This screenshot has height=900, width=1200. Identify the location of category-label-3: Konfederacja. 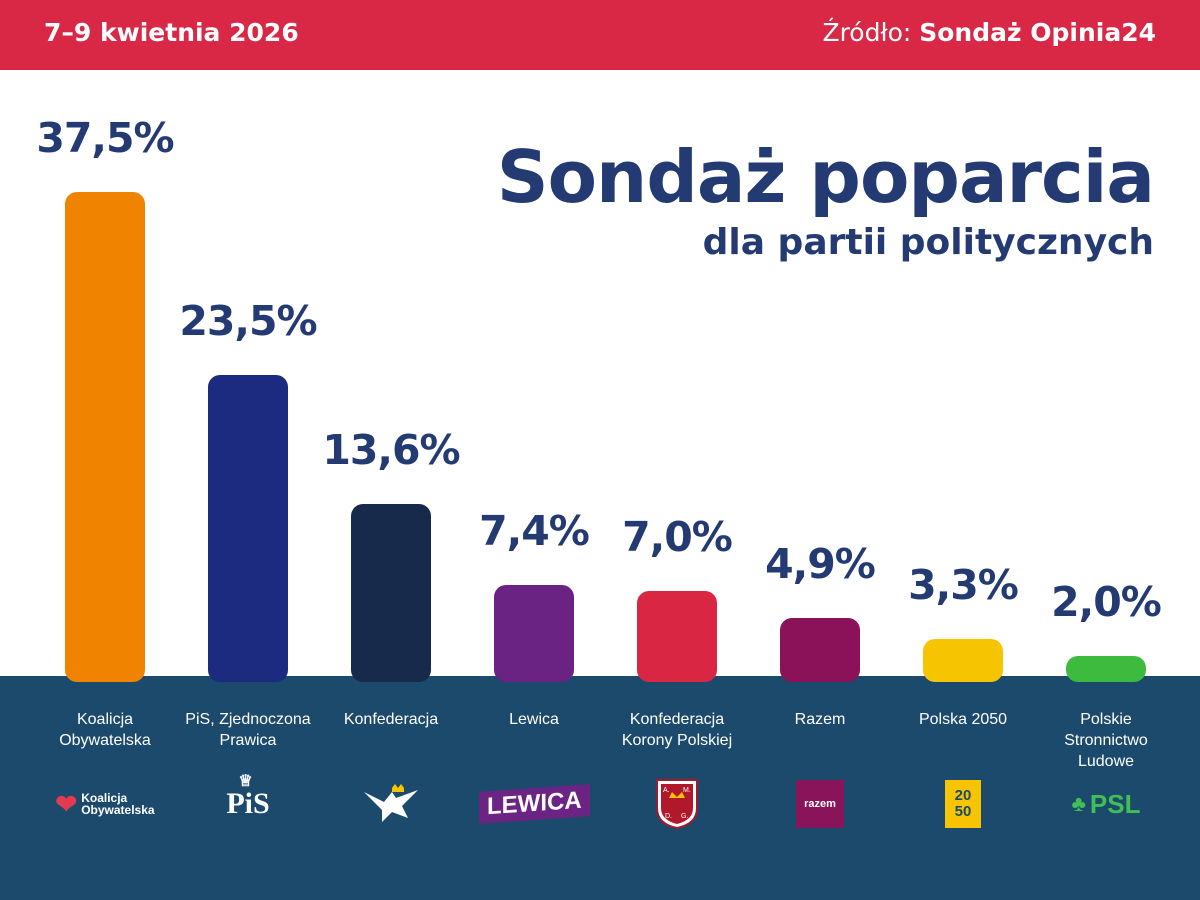
(391, 719).